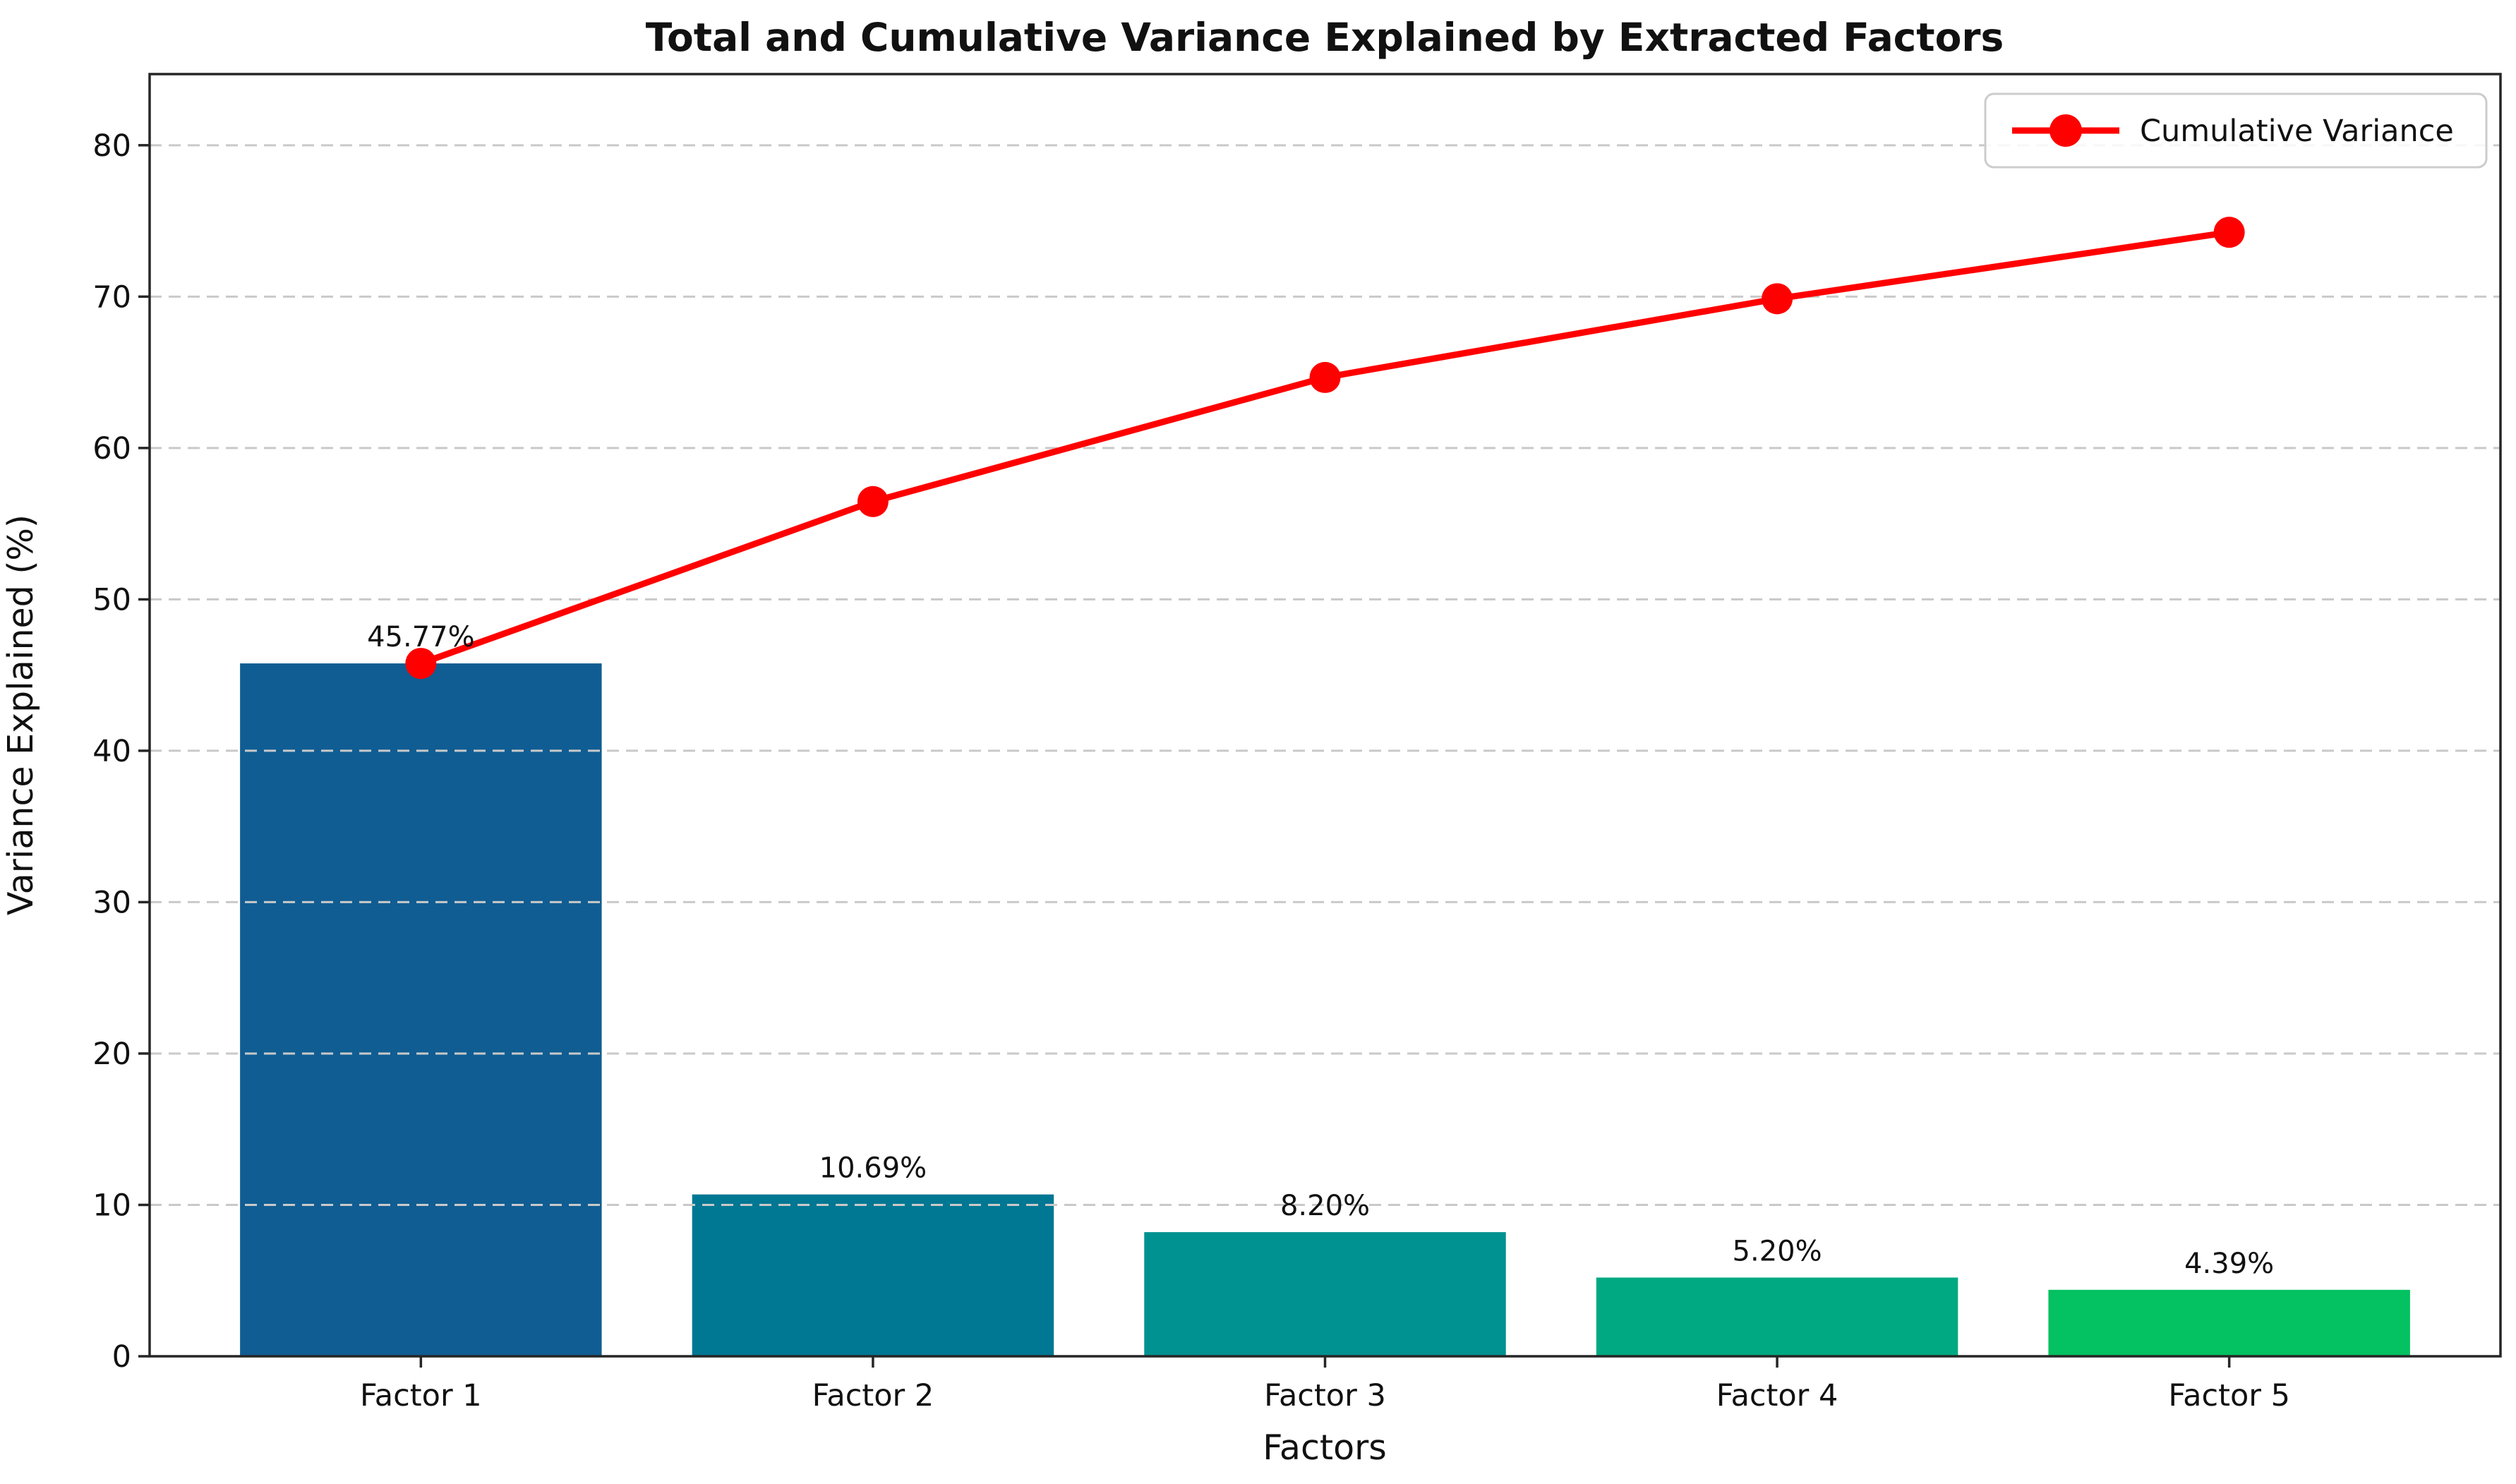  What do you see at coordinates (2297, 131) in the screenshot?
I see `legend-label: Cumulative Variance` at bounding box center [2297, 131].